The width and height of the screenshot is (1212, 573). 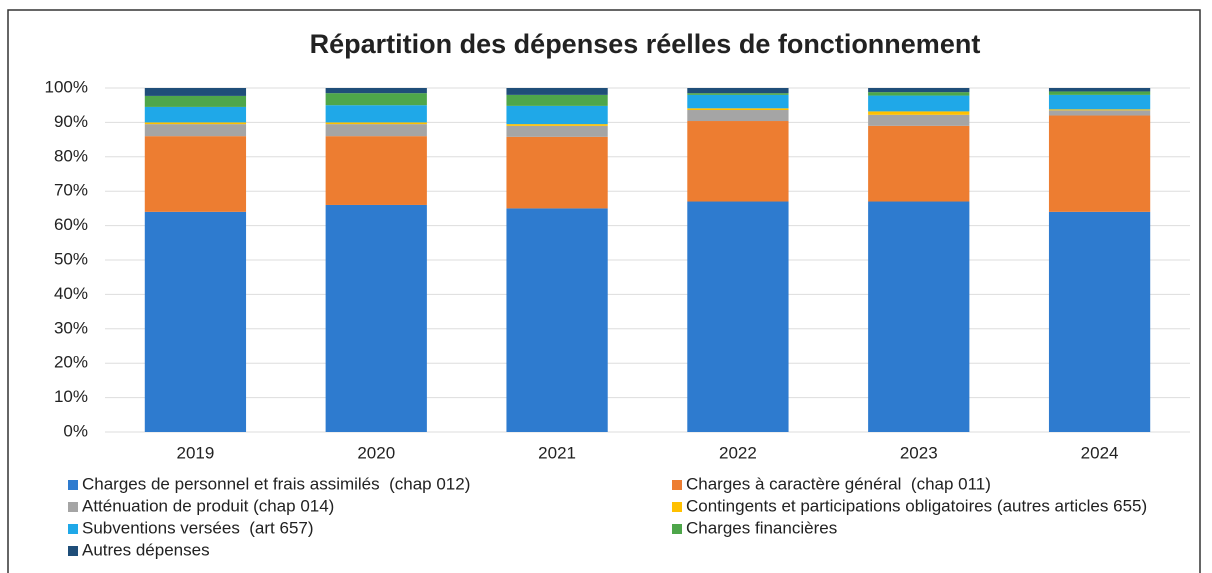 I want to click on y-tick-label: 100%, so click(x=66, y=86).